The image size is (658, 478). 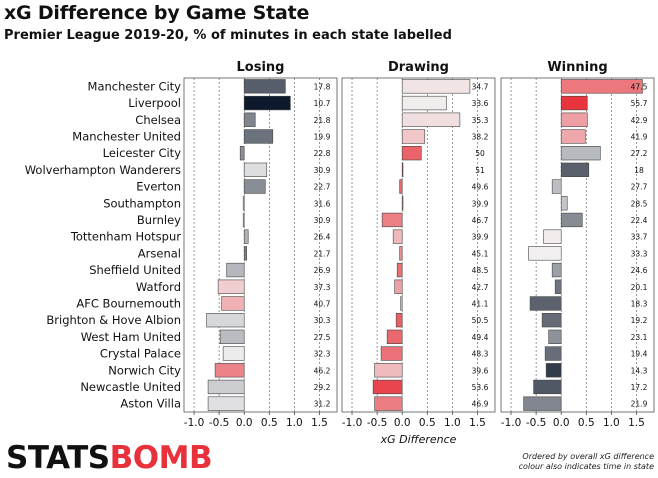 What do you see at coordinates (150, 404) in the screenshot?
I see `team-label-aston-villa: Aston Villa` at bounding box center [150, 404].